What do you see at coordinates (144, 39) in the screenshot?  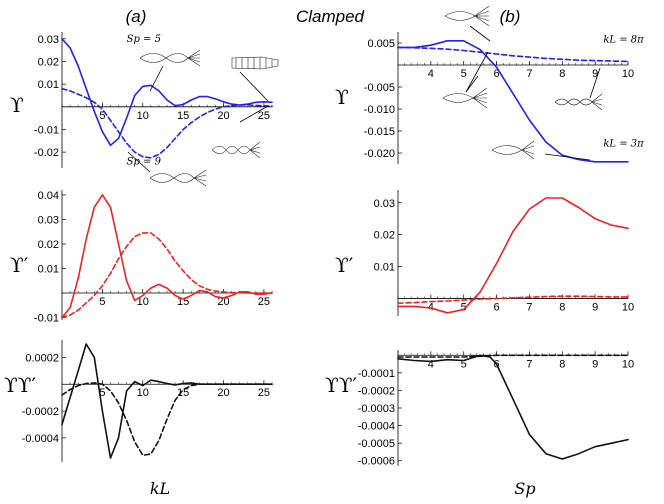 I see `series-annotation: Sp = 5` at bounding box center [144, 39].